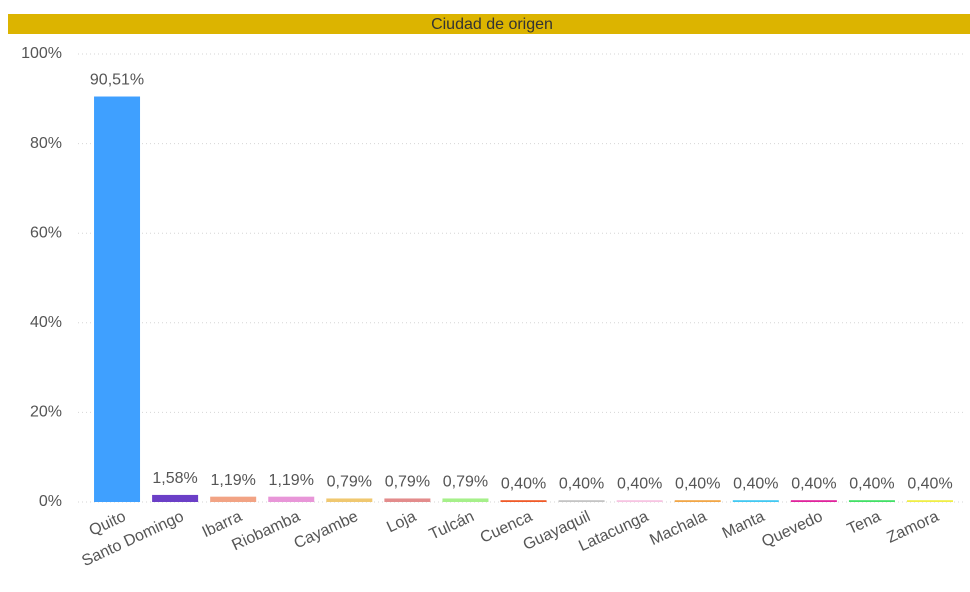  I want to click on y-tick-label: 100%, so click(41, 53).